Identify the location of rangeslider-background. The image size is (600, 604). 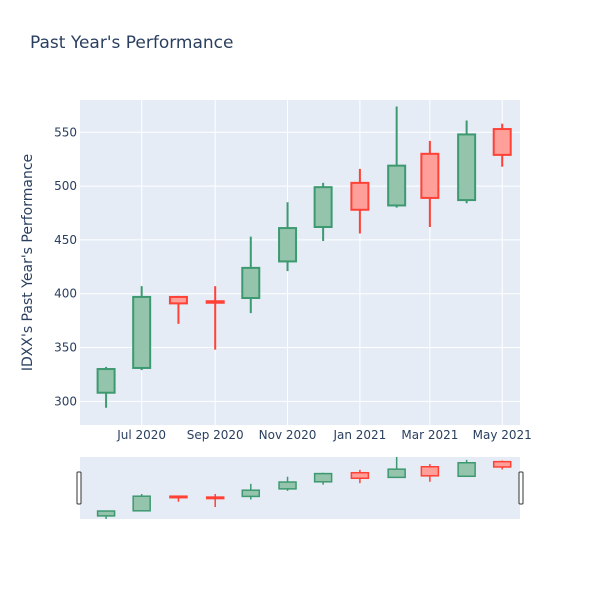
(300, 488).